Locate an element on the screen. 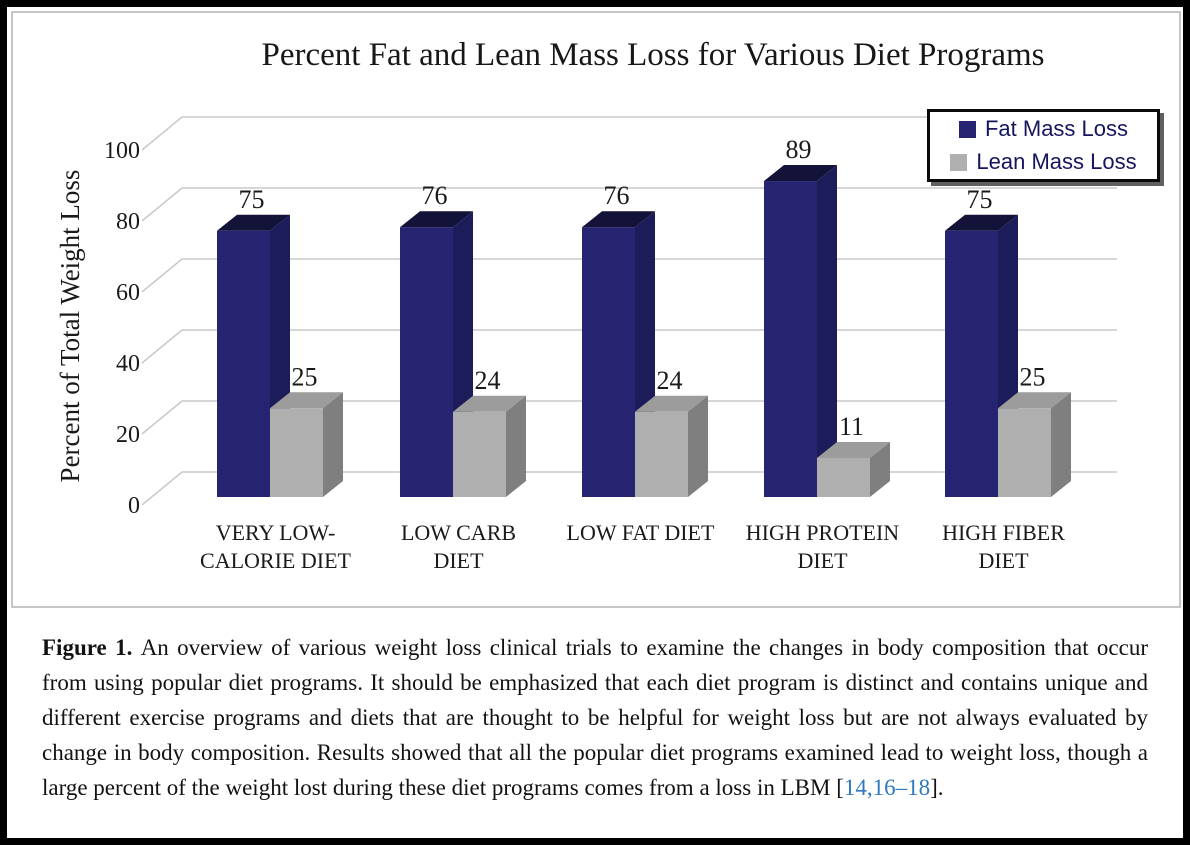 The height and width of the screenshot is (845, 1190). y-axis-title: Percent of Total Weight Loss is located at coordinates (70, 326).